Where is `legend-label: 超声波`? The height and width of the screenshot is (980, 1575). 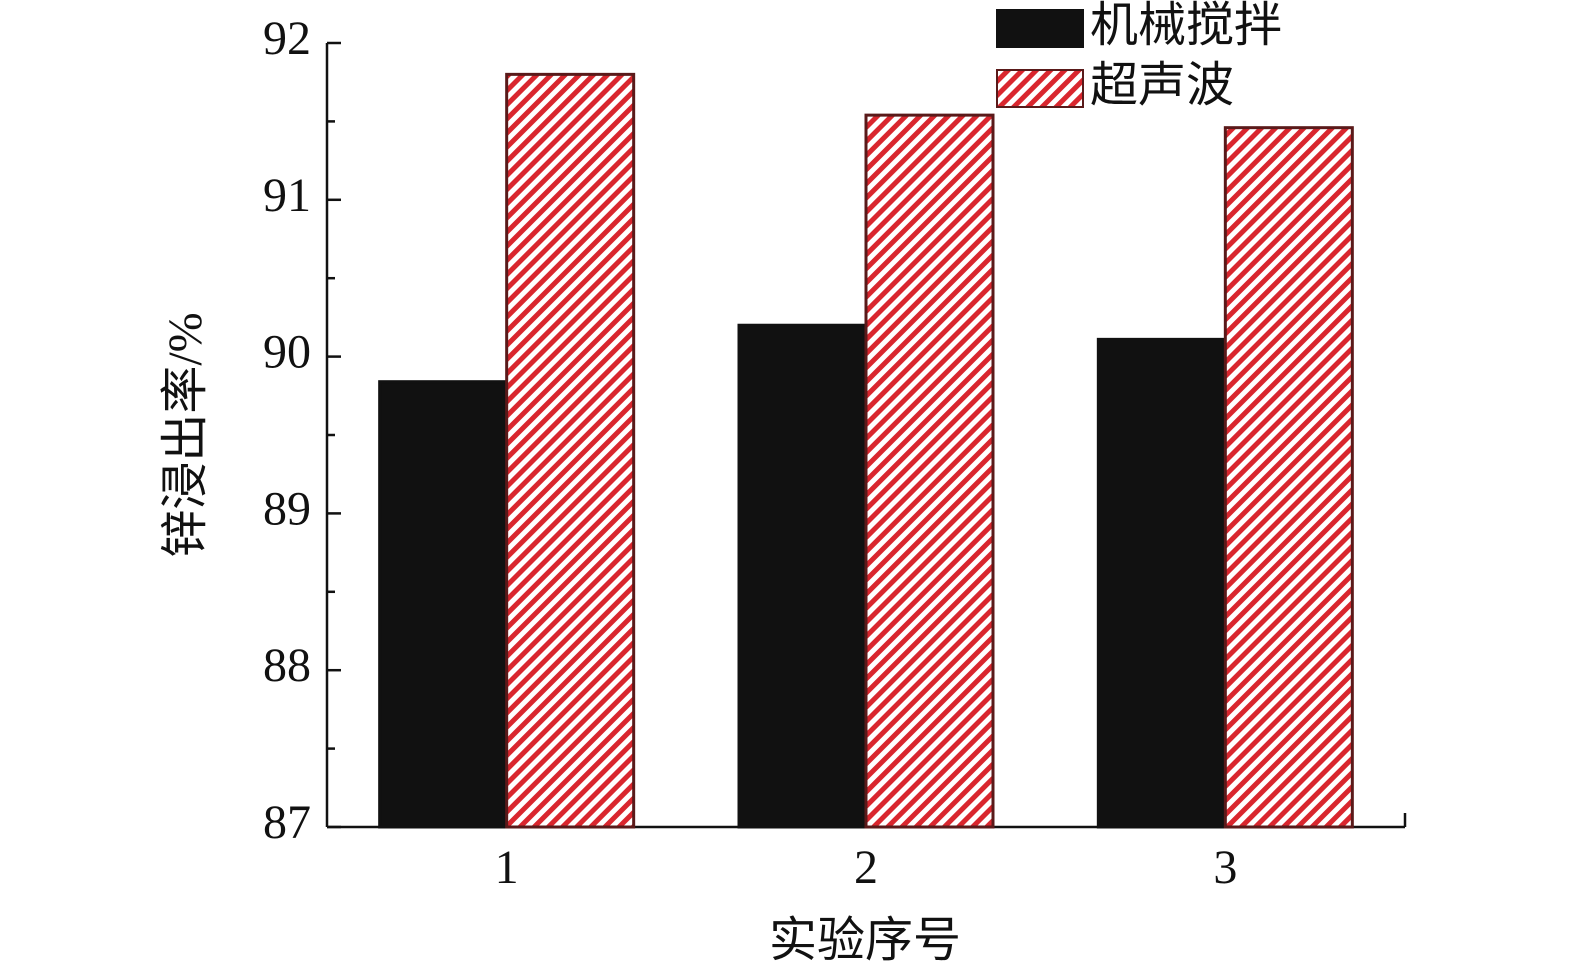 legend-label: 超声波 is located at coordinates (1162, 85).